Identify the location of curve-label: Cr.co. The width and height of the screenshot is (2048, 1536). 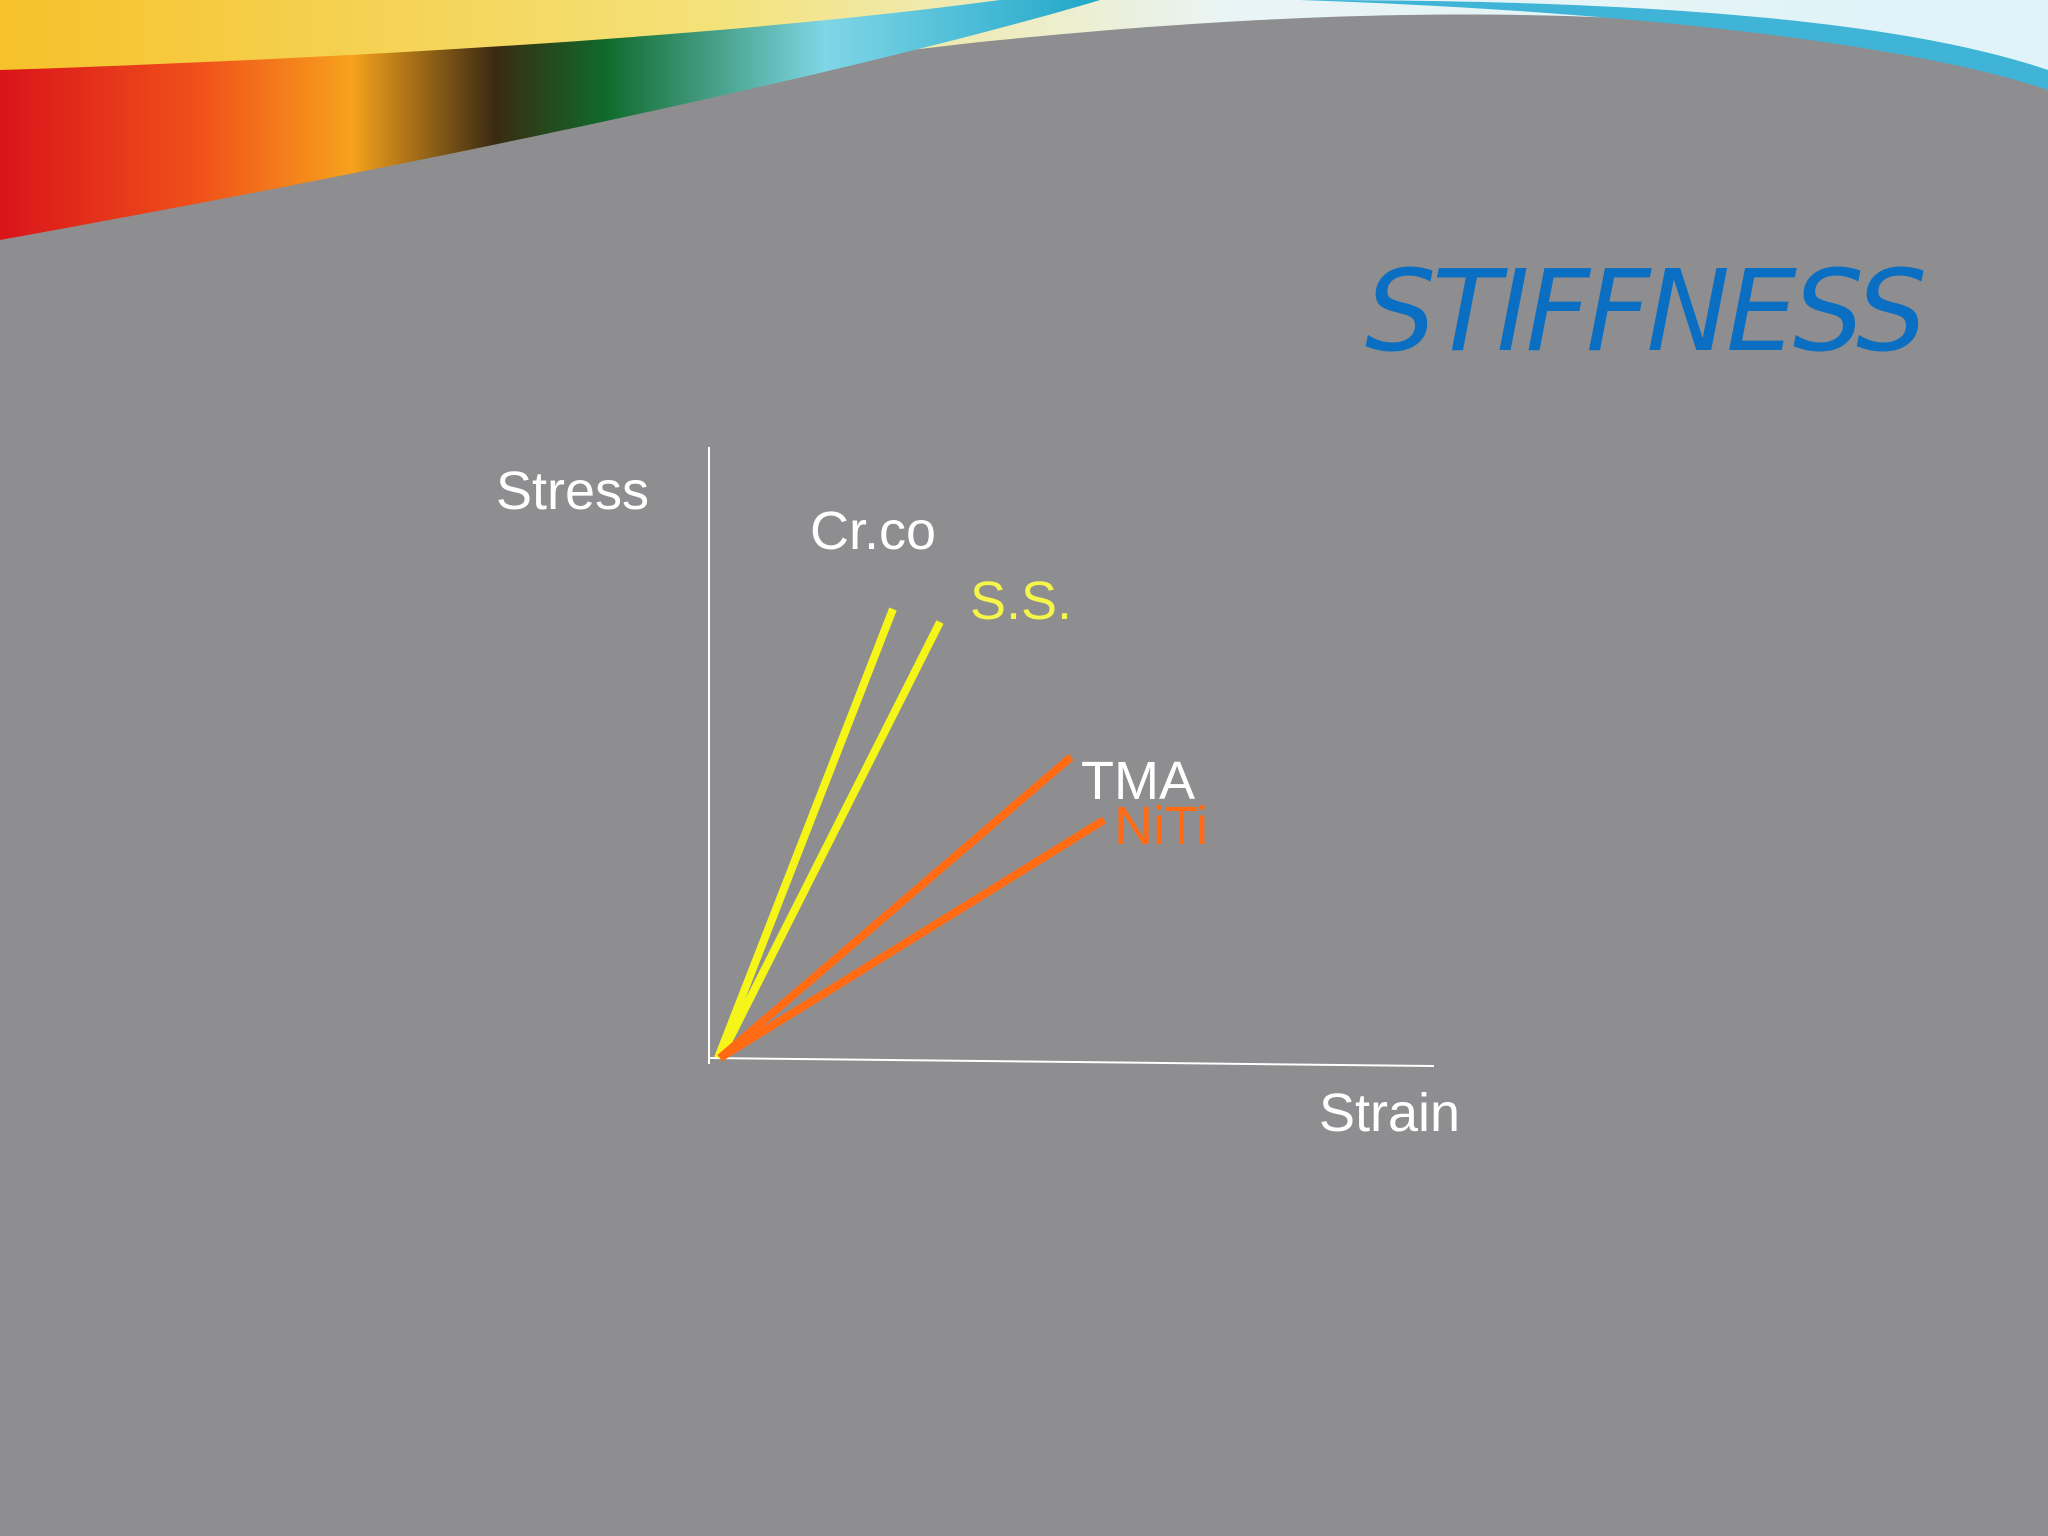
(873, 531).